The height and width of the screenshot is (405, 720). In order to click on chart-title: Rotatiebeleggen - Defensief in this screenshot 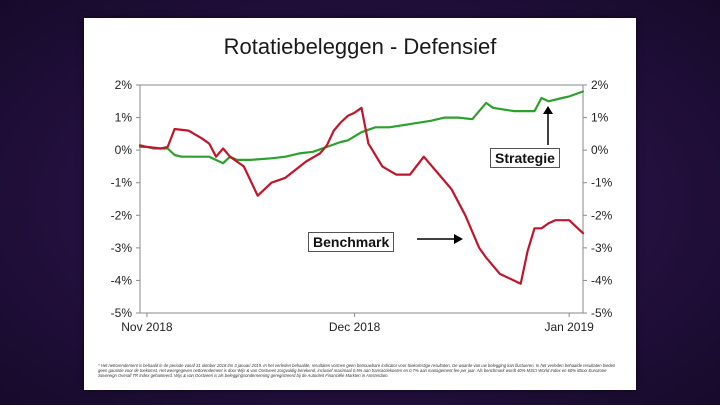, I will do `click(360, 46)`.